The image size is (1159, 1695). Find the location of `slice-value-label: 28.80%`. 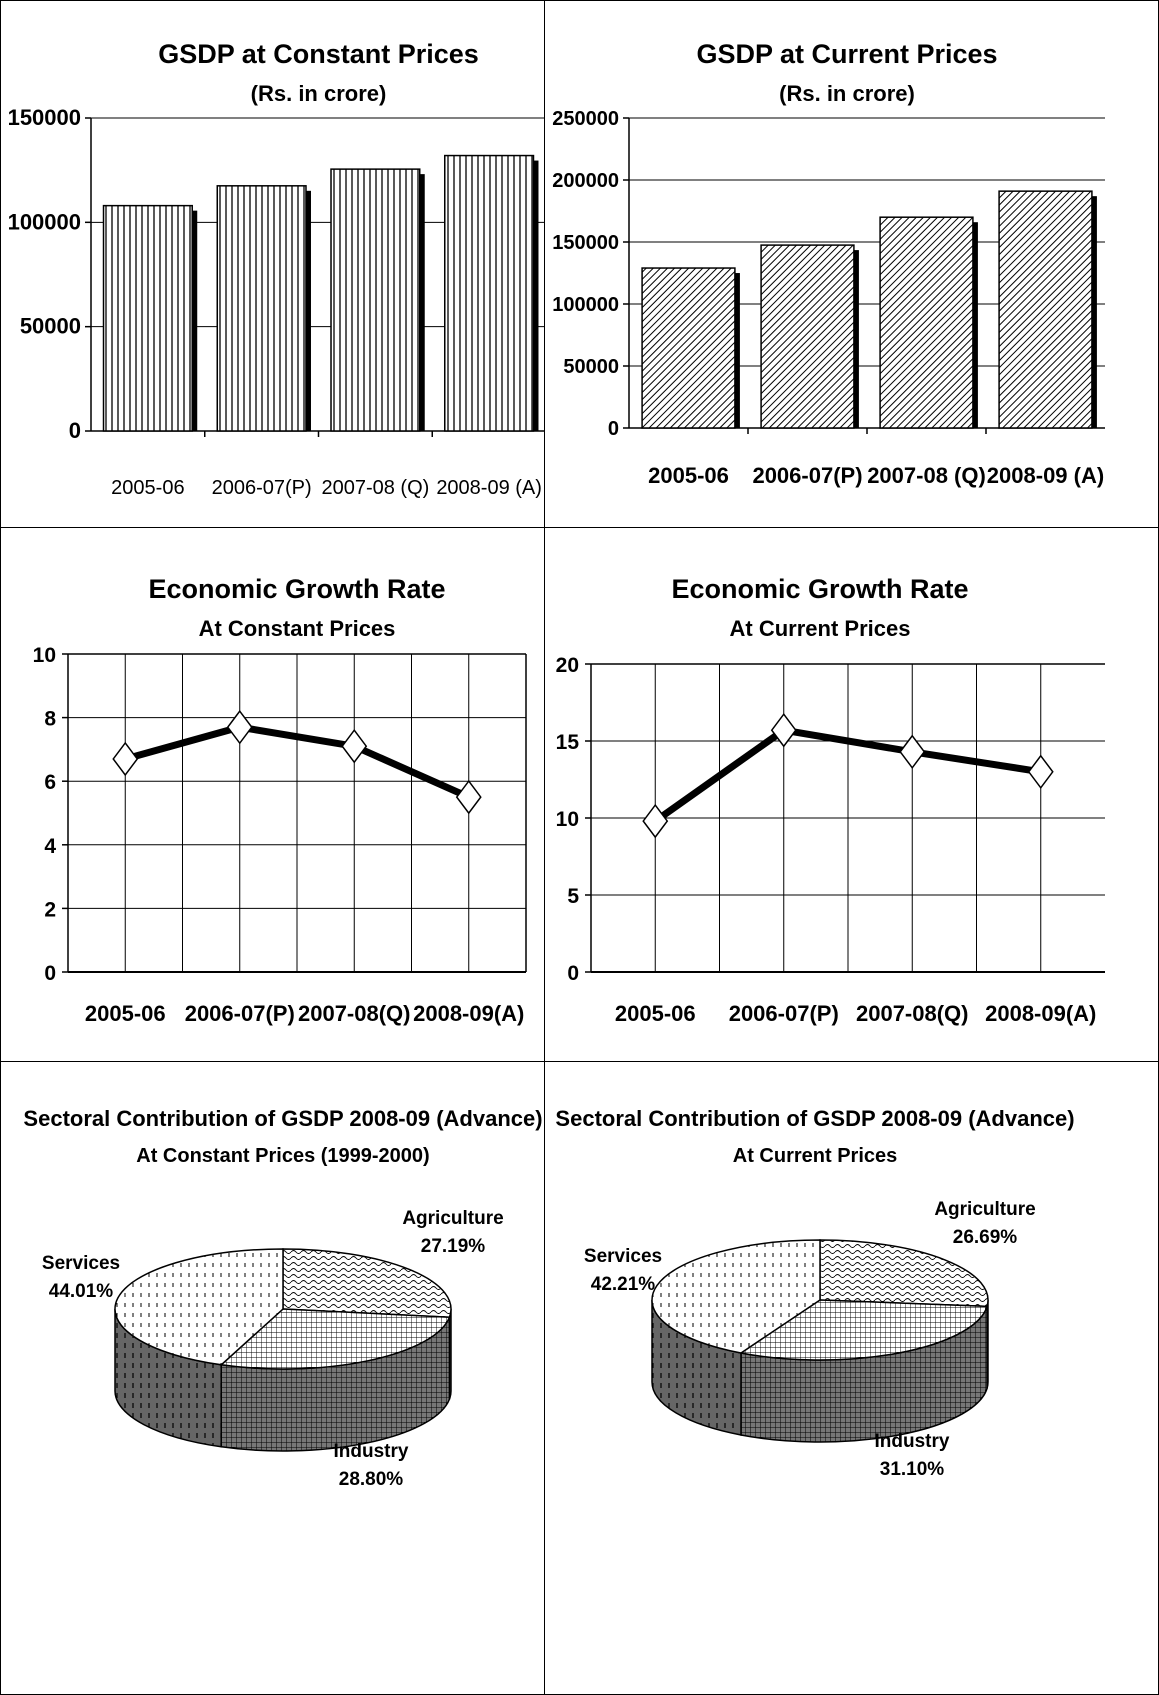

slice-value-label: 28.80% is located at coordinates (371, 1479).